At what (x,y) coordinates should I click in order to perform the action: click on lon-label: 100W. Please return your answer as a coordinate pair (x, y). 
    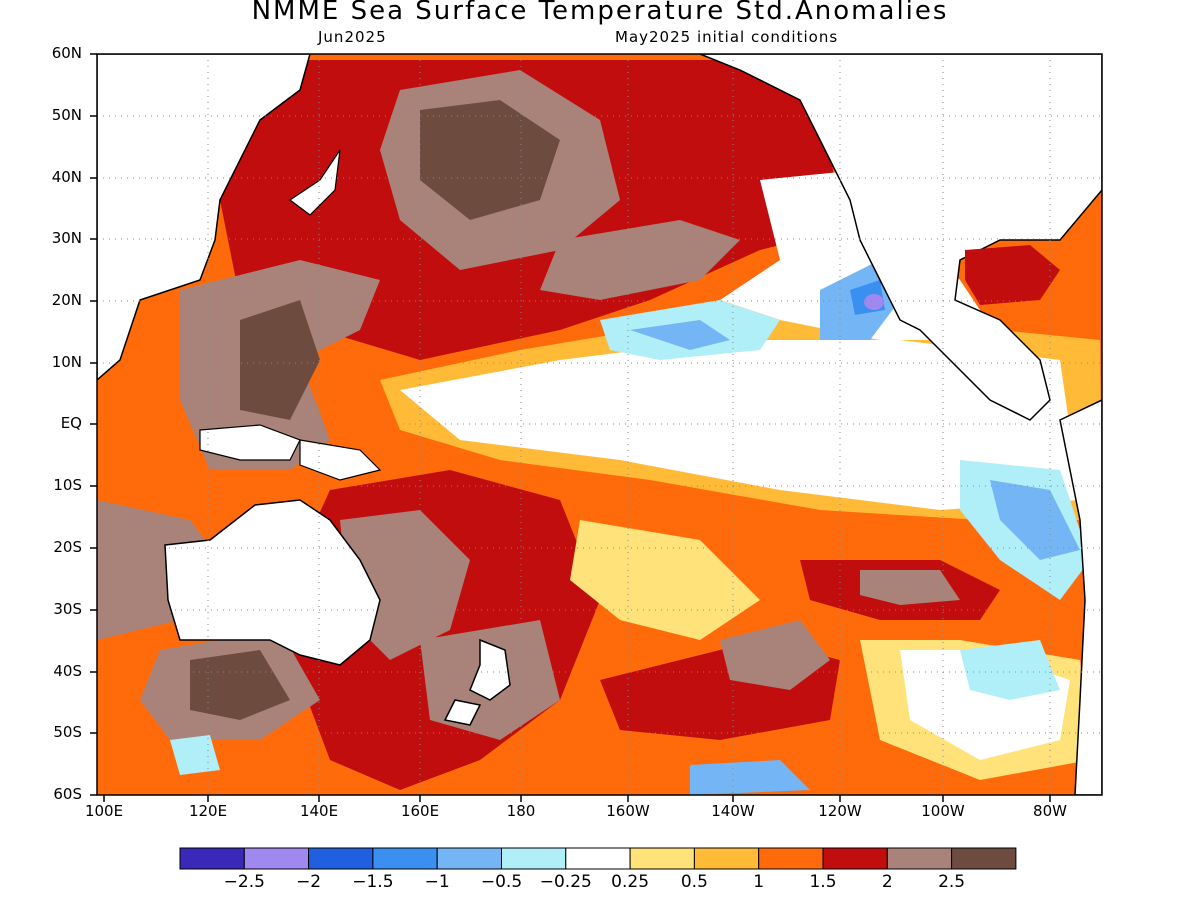
    Looking at the image, I should click on (943, 811).